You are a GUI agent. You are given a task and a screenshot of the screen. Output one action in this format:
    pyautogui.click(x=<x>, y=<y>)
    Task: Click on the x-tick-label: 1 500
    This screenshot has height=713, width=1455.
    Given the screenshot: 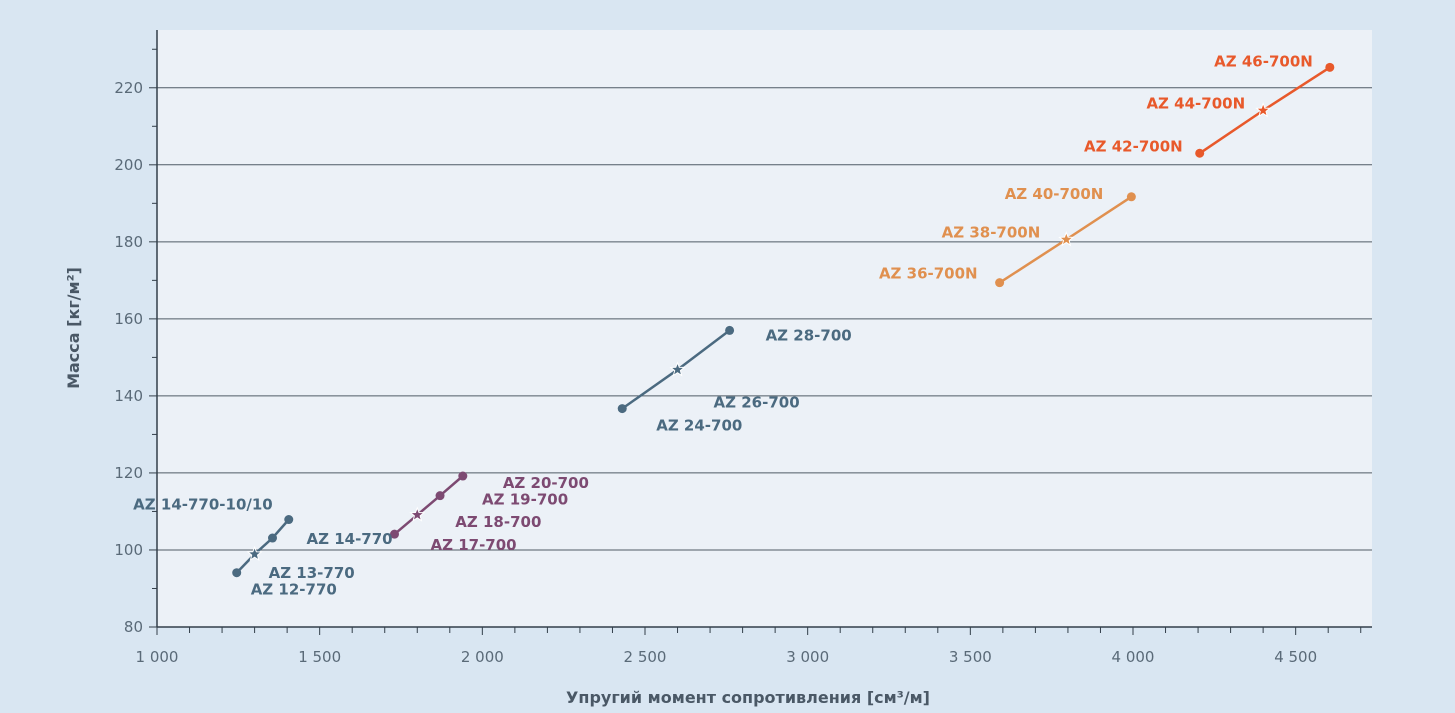 What is the action you would take?
    pyautogui.click(x=319, y=657)
    